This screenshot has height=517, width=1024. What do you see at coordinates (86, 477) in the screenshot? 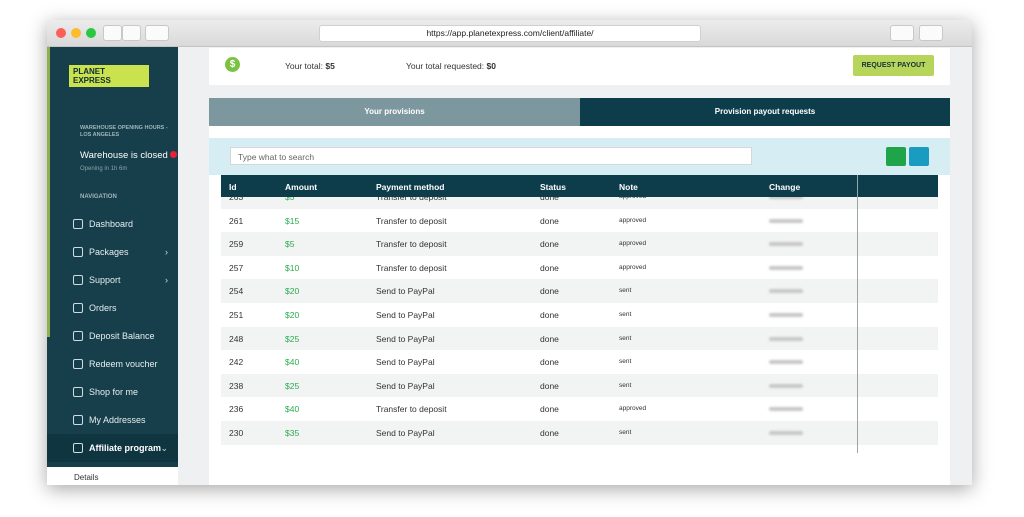
I see `subnav-item: Details` at bounding box center [86, 477].